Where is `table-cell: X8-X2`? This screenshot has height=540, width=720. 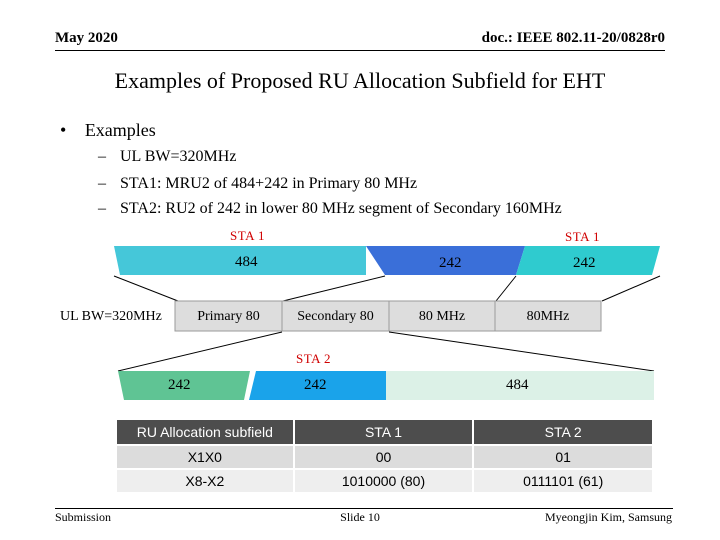 table-cell: X8-X2 is located at coordinates (206, 480).